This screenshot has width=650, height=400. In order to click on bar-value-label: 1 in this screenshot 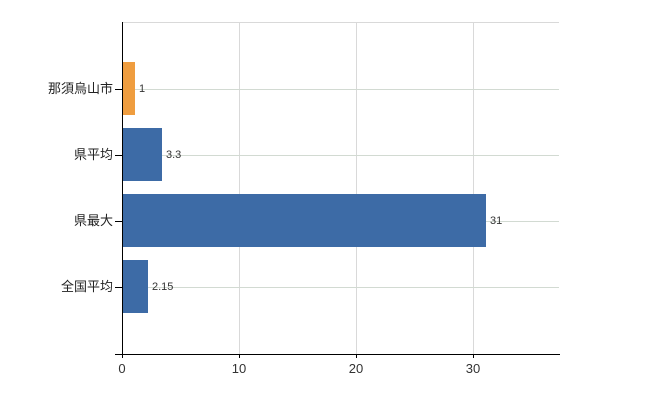, I will do `click(142, 89)`.